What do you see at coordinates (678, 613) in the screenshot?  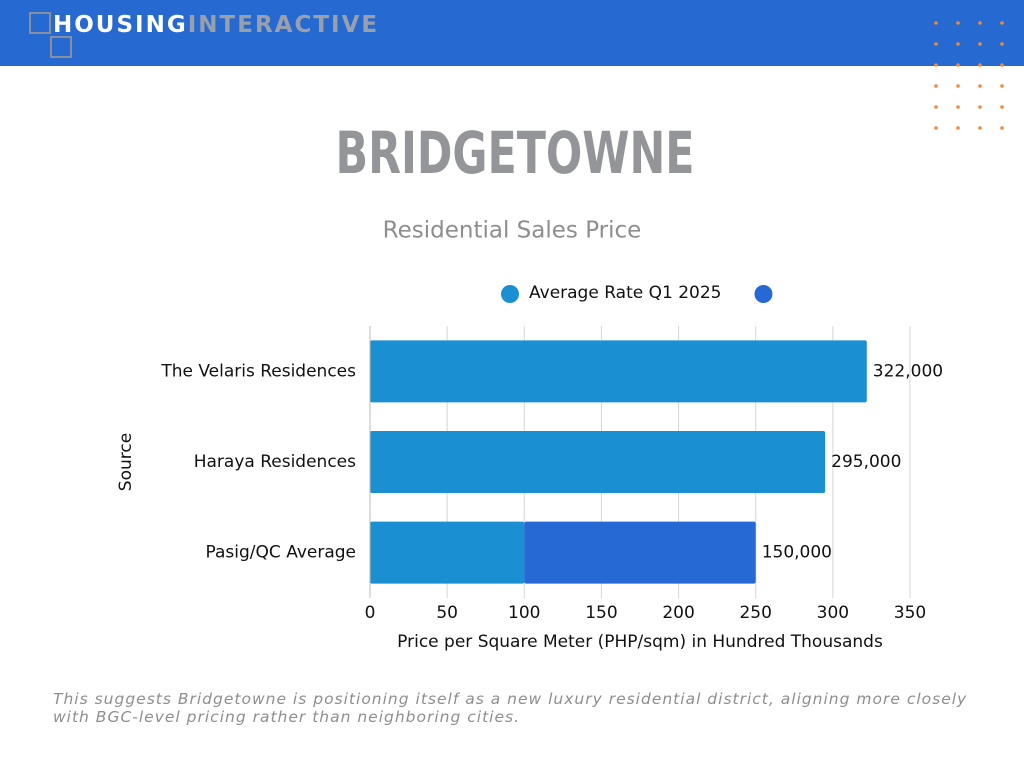 I see `x-tick-label: 200` at bounding box center [678, 613].